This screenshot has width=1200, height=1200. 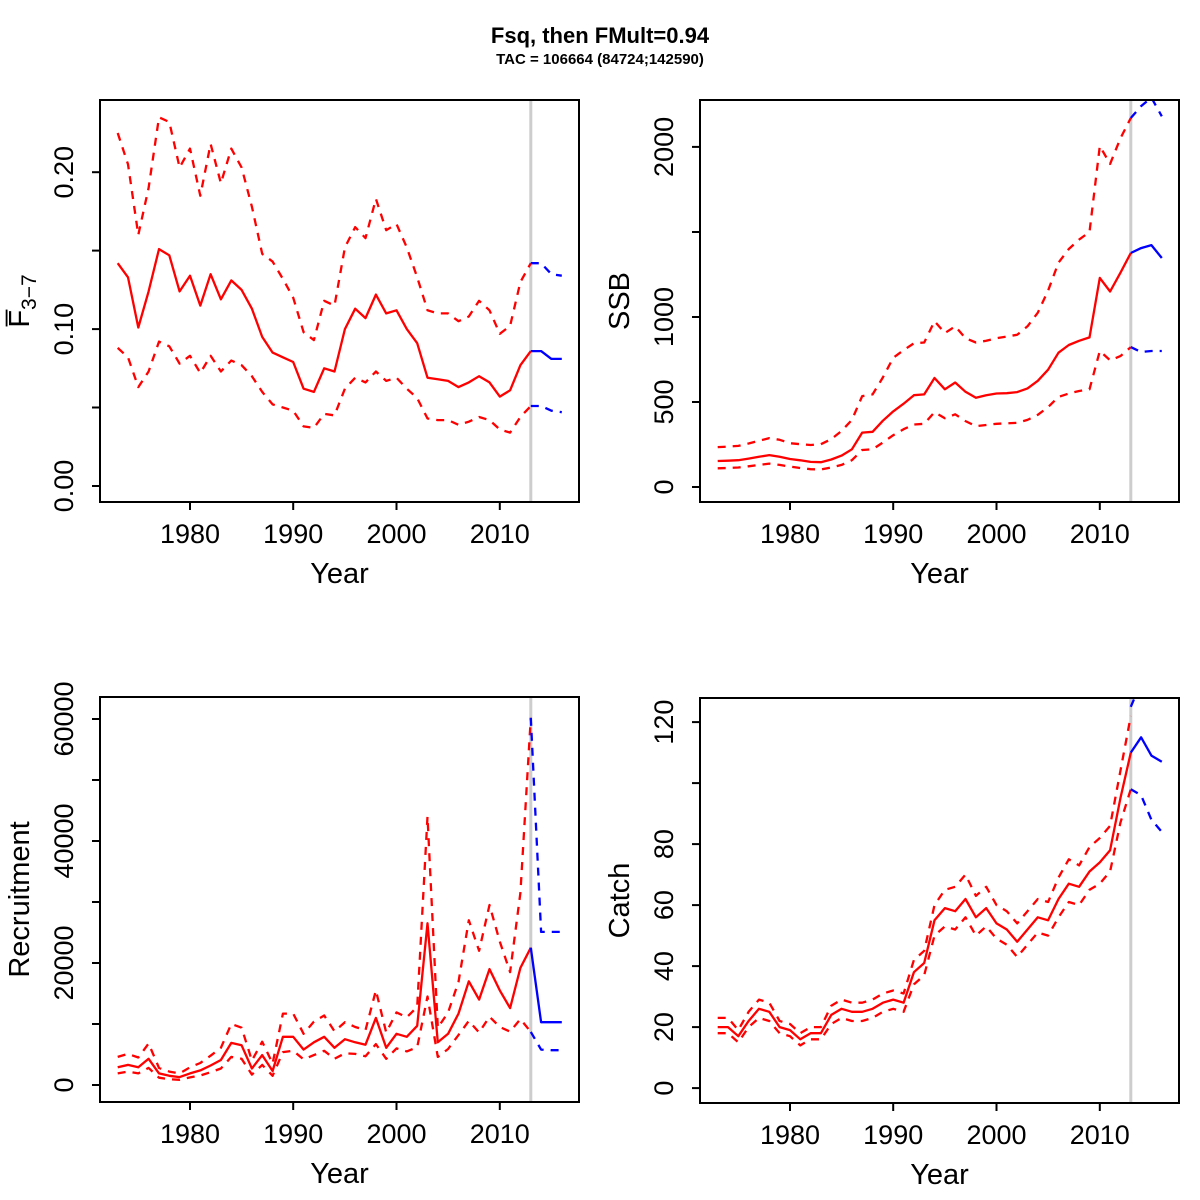 I want to click on ssb-x-tick-label: 2010, so click(x=1100, y=534).